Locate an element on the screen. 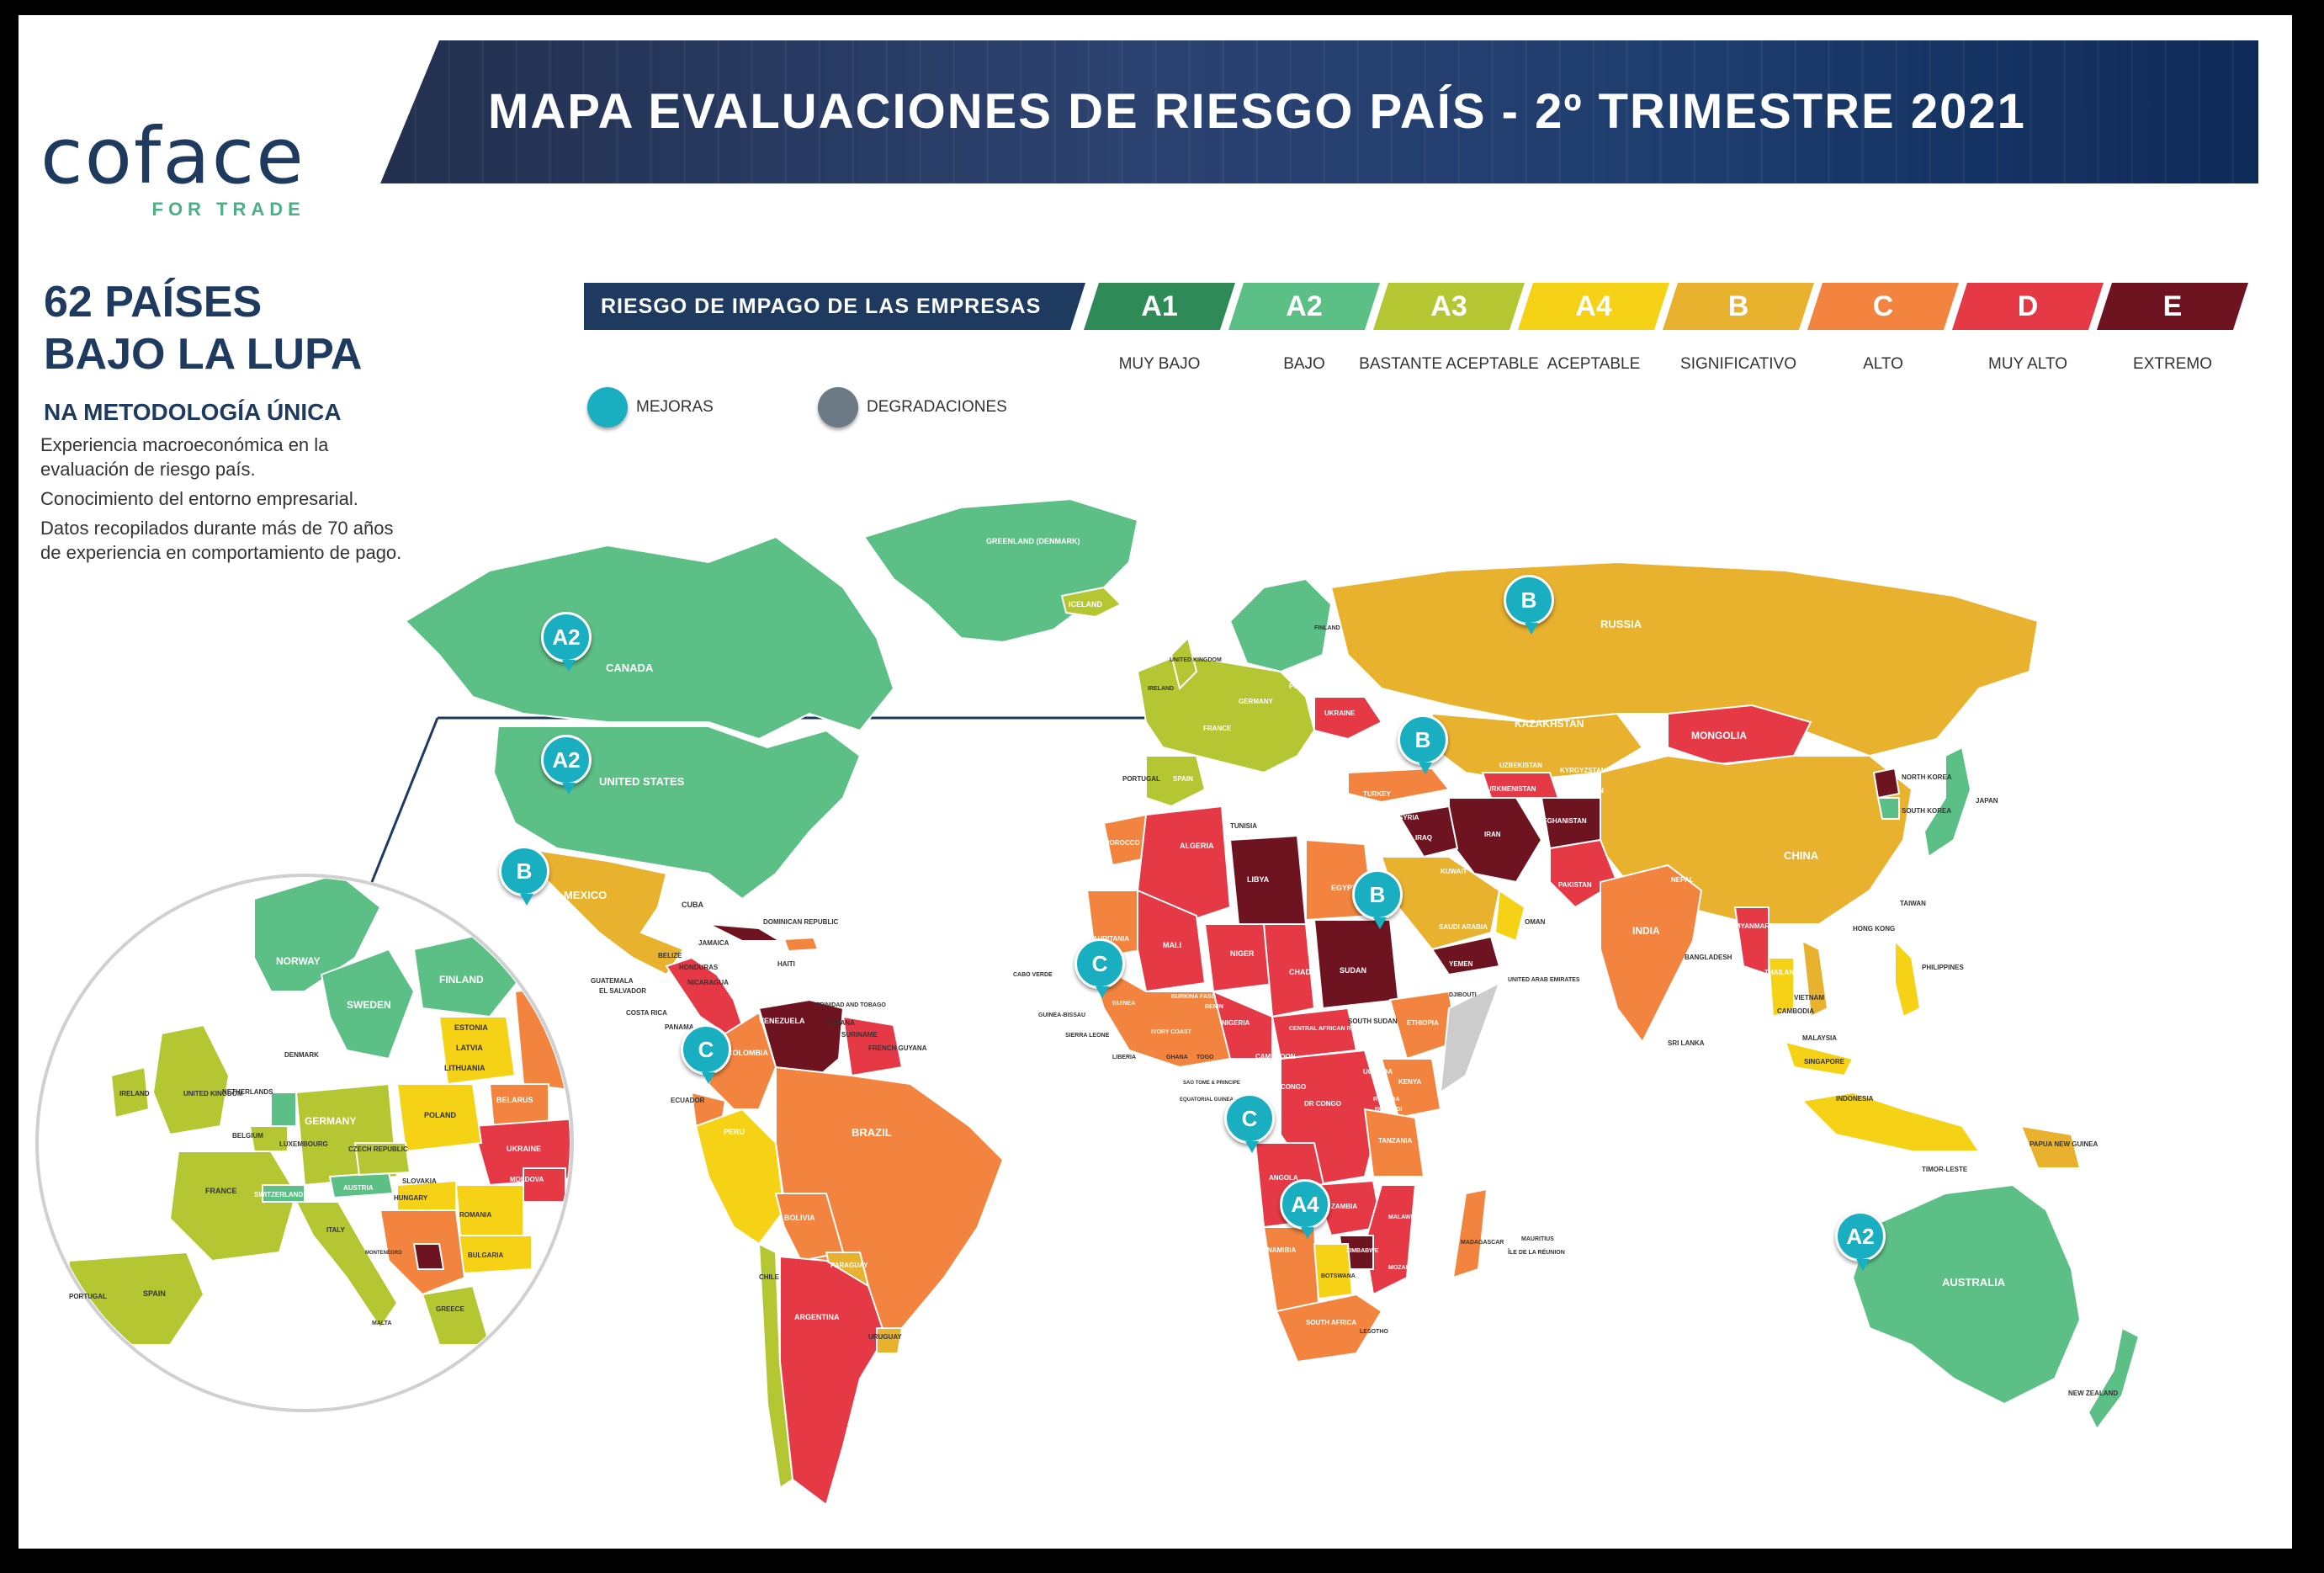 This screenshot has height=1573, width=2324. label-singapore: SINGAPORE is located at coordinates (1824, 1062).